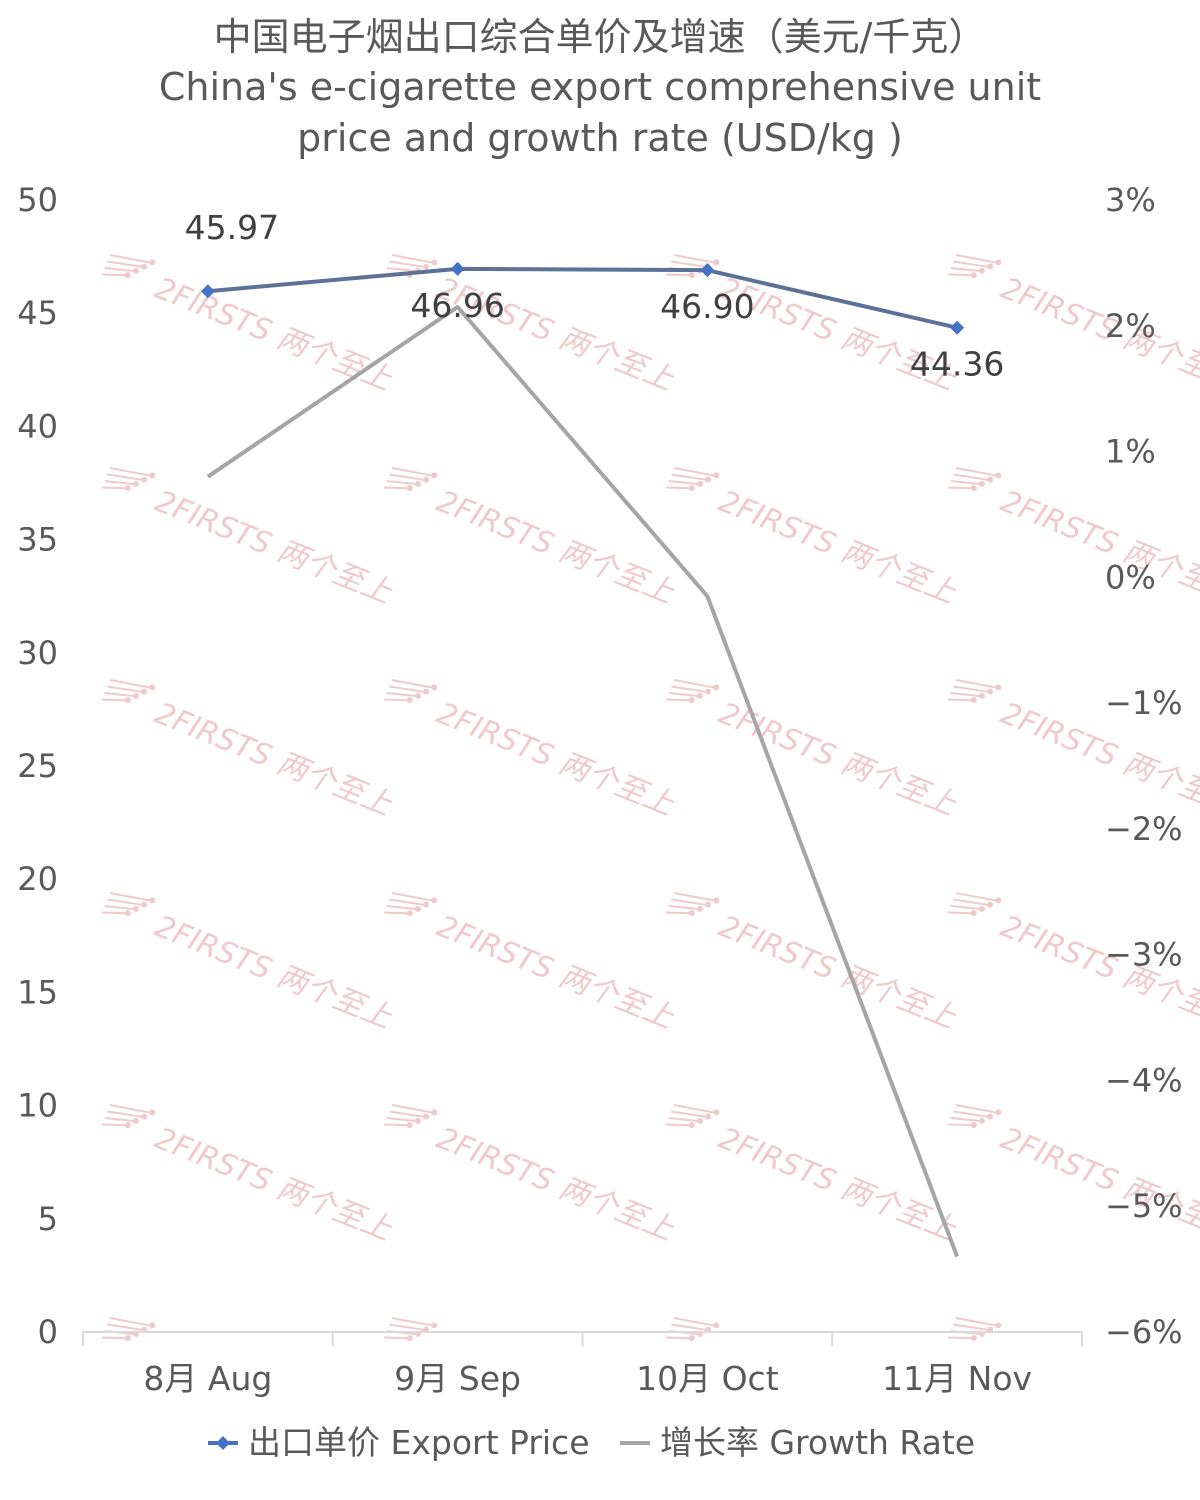 The image size is (1200, 1500). What do you see at coordinates (600, 138) in the screenshot?
I see `chart-title-line: price and growth rate (USD/kg )` at bounding box center [600, 138].